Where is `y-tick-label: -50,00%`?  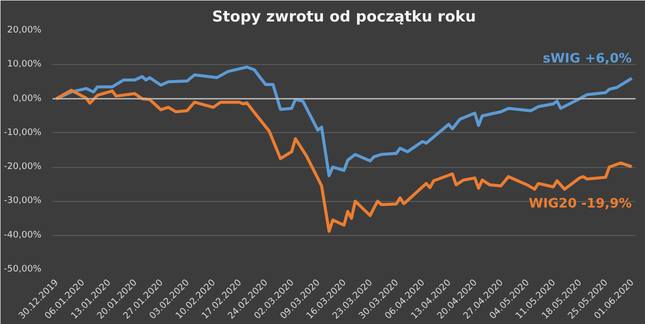 y-tick-label: -50,00% is located at coordinates (23, 269).